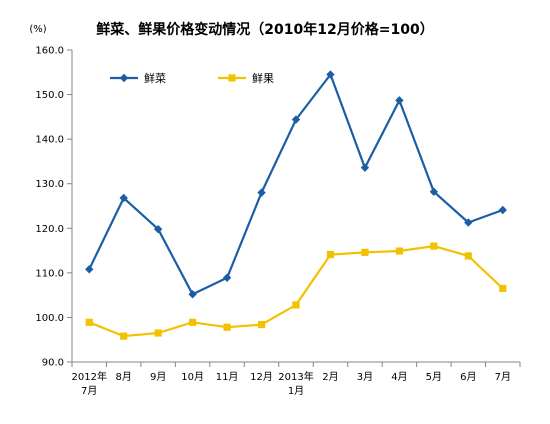 This screenshot has width=550, height=424. What do you see at coordinates (53, 363) in the screenshot?
I see `y-tick-label: 90.0` at bounding box center [53, 363].